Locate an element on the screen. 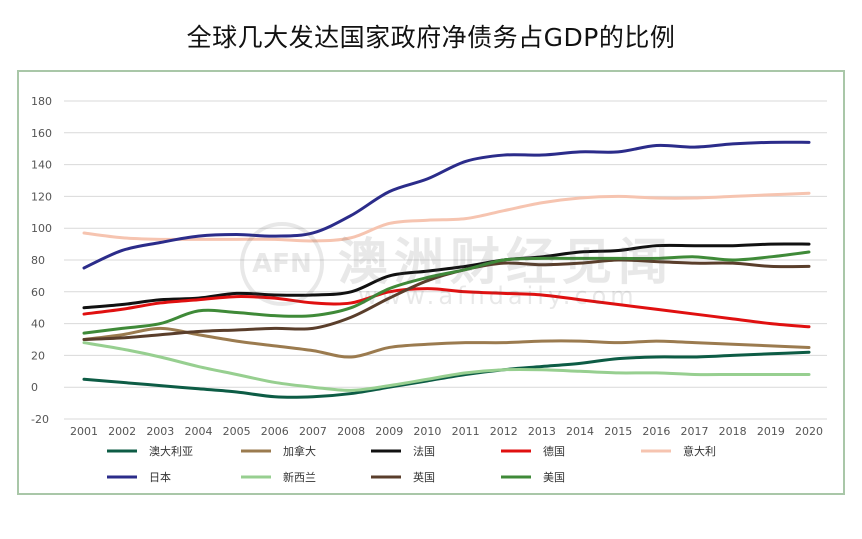 Image resolution: width=862 pixels, height=539 pixels. x-tick-label: 2006 is located at coordinates (275, 431).